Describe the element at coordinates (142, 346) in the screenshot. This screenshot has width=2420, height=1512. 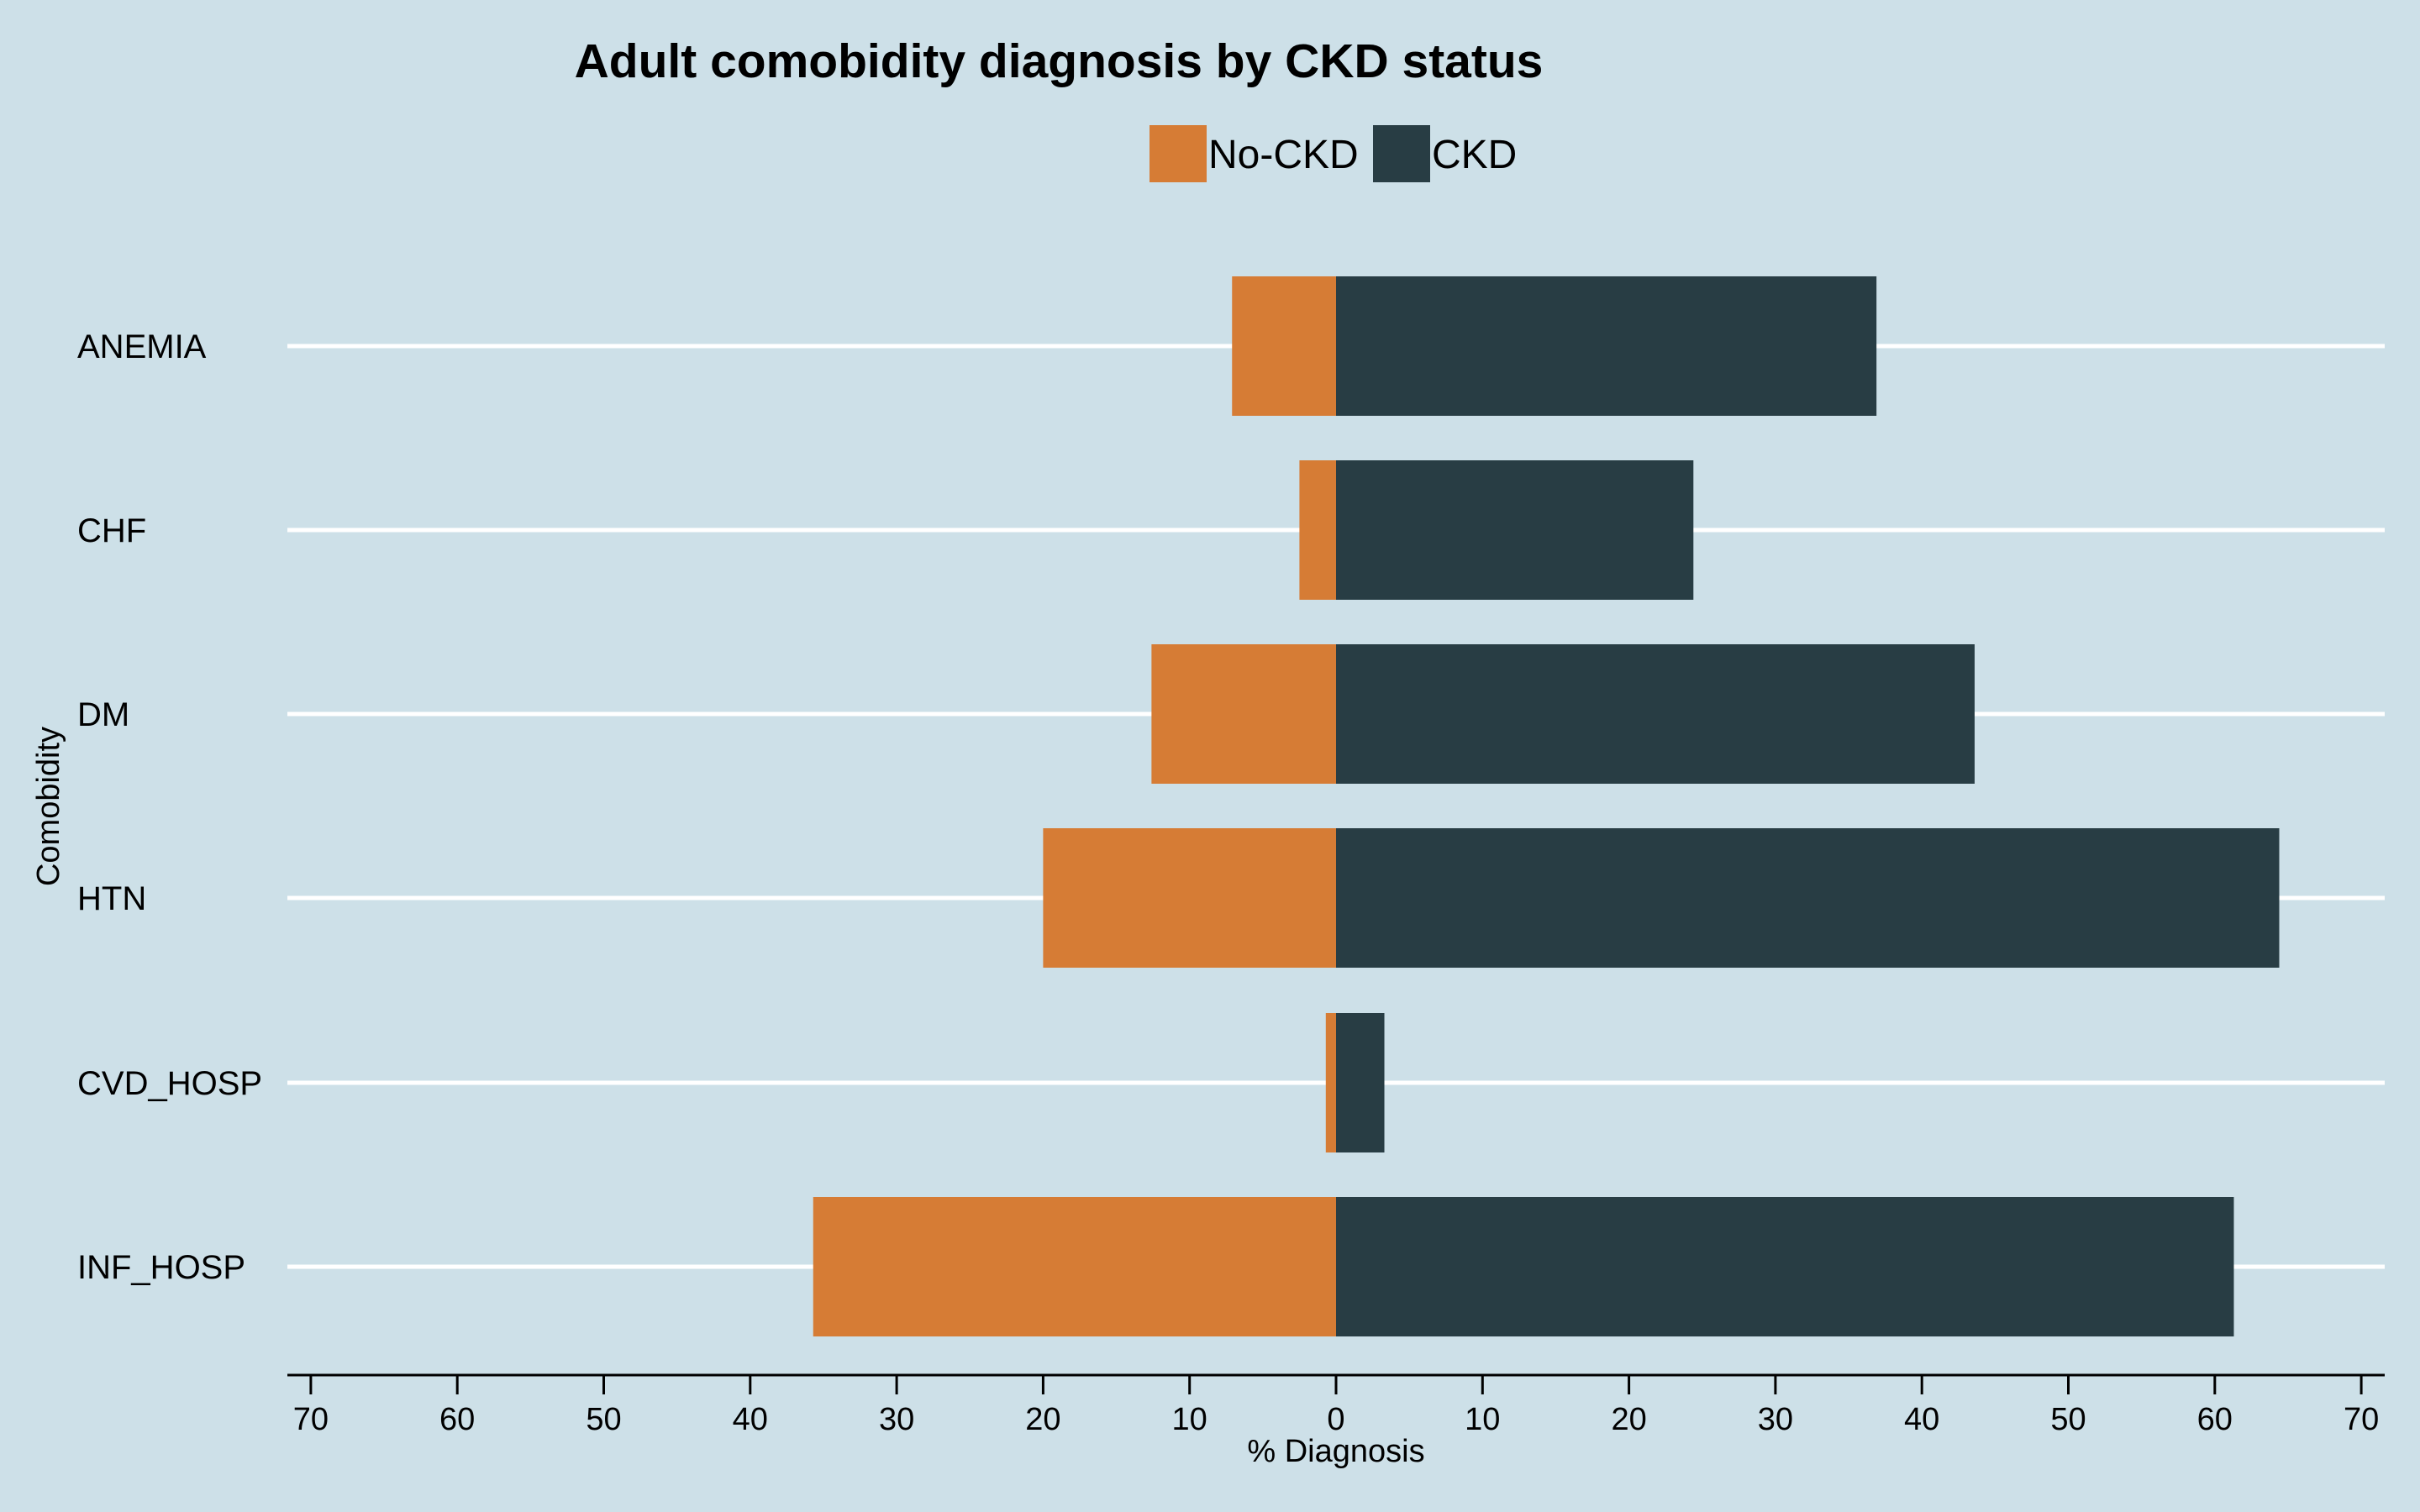
I see `category-label-anemia: ANEMIA` at that location.